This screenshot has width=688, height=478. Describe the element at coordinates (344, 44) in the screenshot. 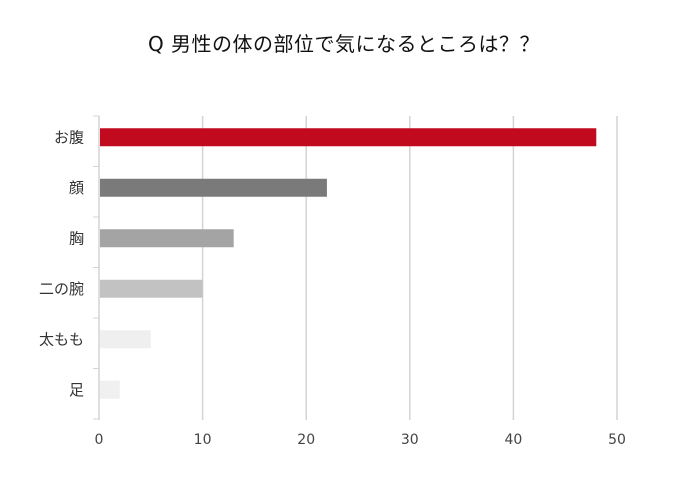

I see `chart-title: Q 男性の体の部位で気になるところは？？` at that location.